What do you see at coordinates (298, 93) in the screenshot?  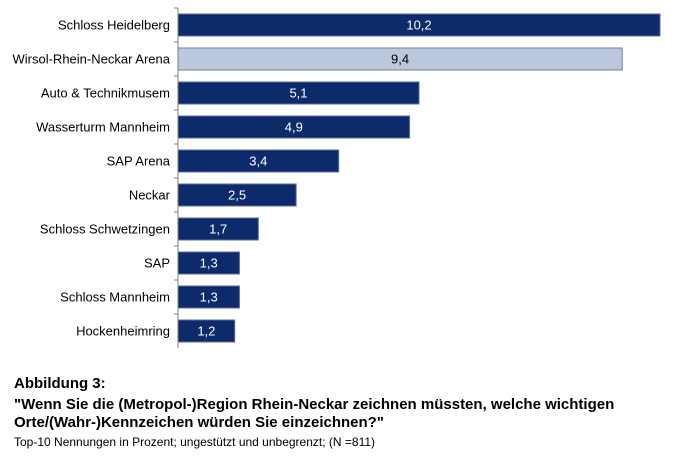 I see `value-label: 5,1` at bounding box center [298, 93].